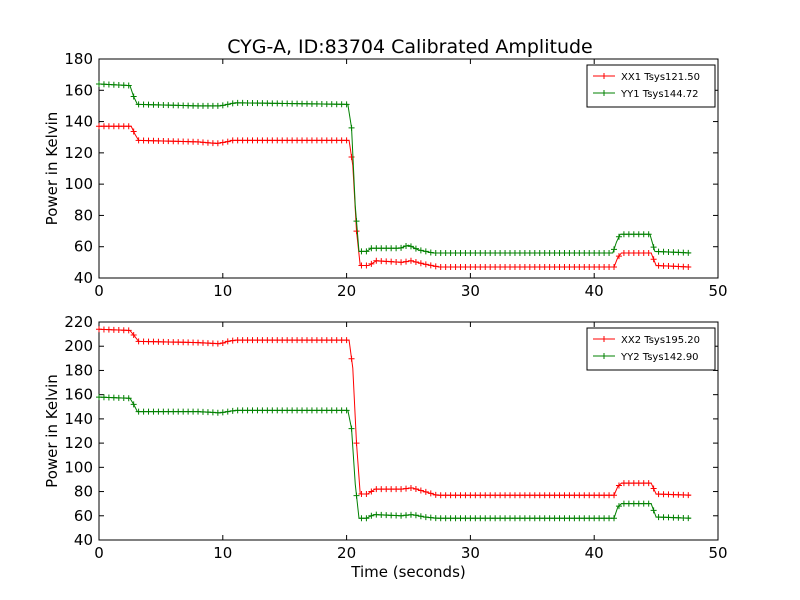 This screenshot has height=600, width=800. What do you see at coordinates (78, 184) in the screenshot?
I see `y-tick-label: 100` at bounding box center [78, 184].